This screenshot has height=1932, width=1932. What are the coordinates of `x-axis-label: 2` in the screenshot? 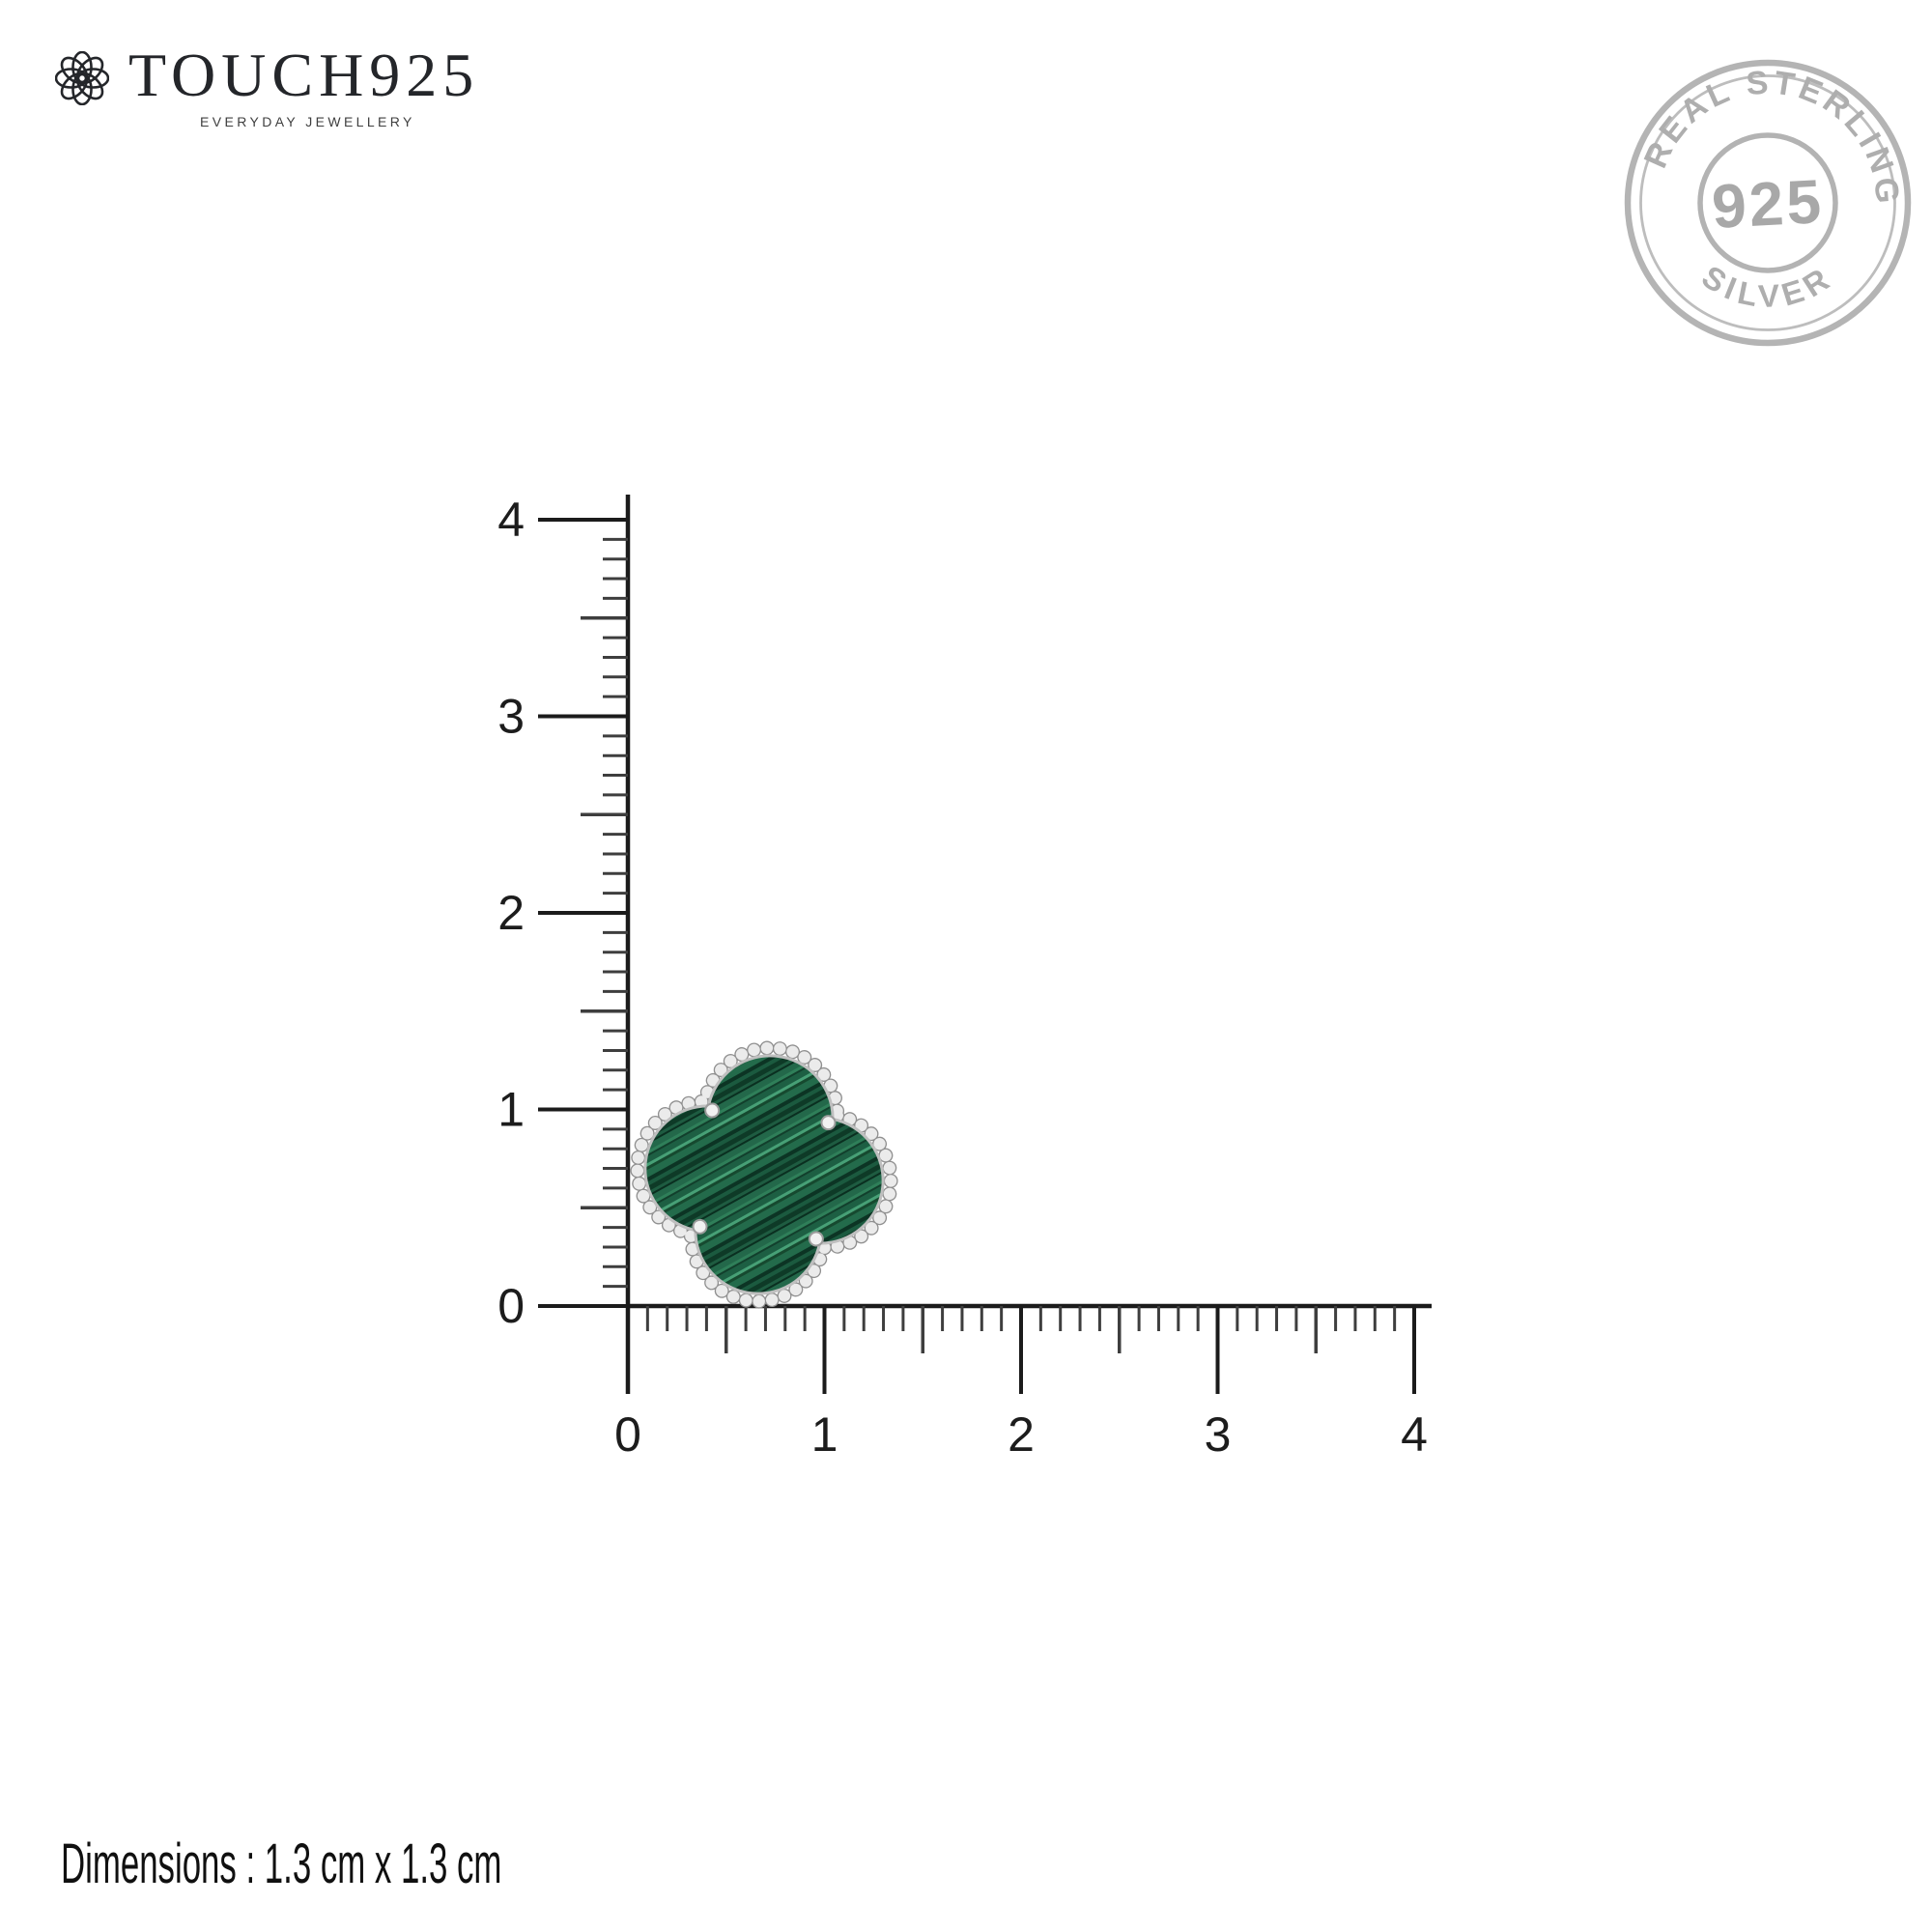 It's located at (1021, 1434).